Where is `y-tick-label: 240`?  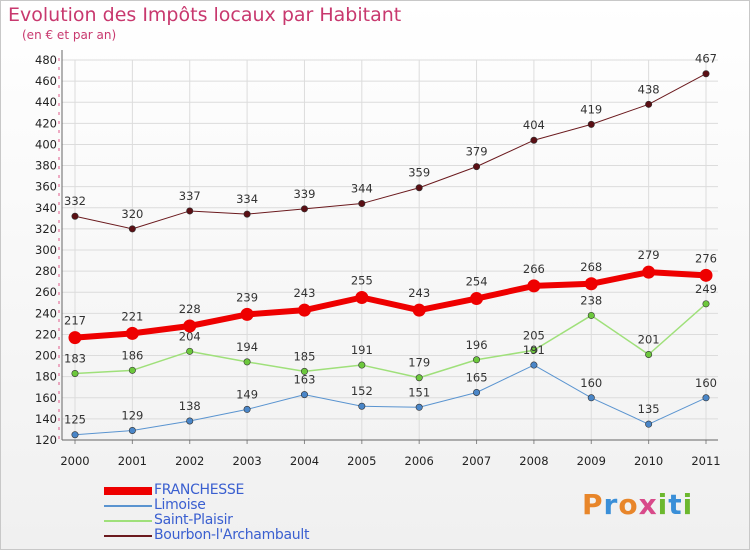
y-tick-label: 240 is located at coordinates (46, 313).